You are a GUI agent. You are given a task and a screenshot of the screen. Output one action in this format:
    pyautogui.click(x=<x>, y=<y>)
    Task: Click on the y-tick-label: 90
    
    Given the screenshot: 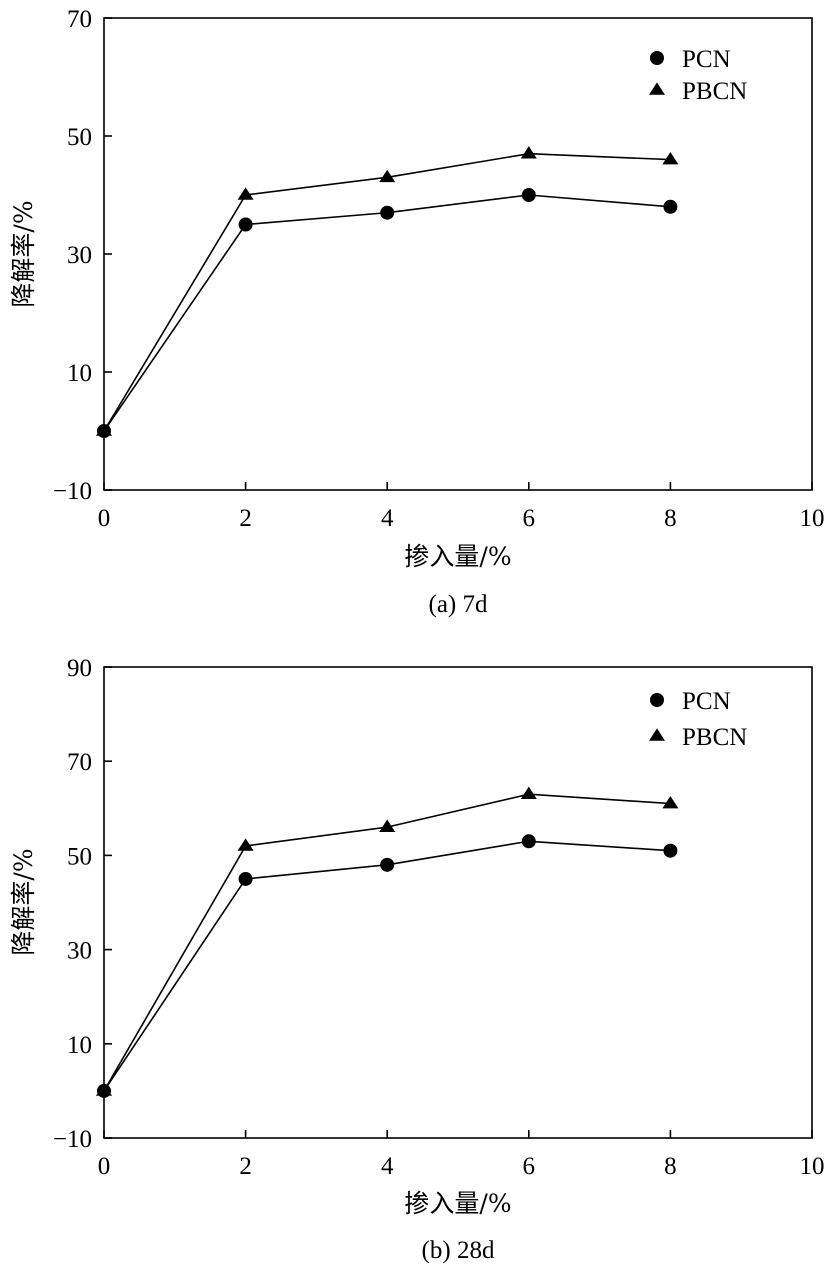 What is the action you would take?
    pyautogui.click(x=79, y=668)
    